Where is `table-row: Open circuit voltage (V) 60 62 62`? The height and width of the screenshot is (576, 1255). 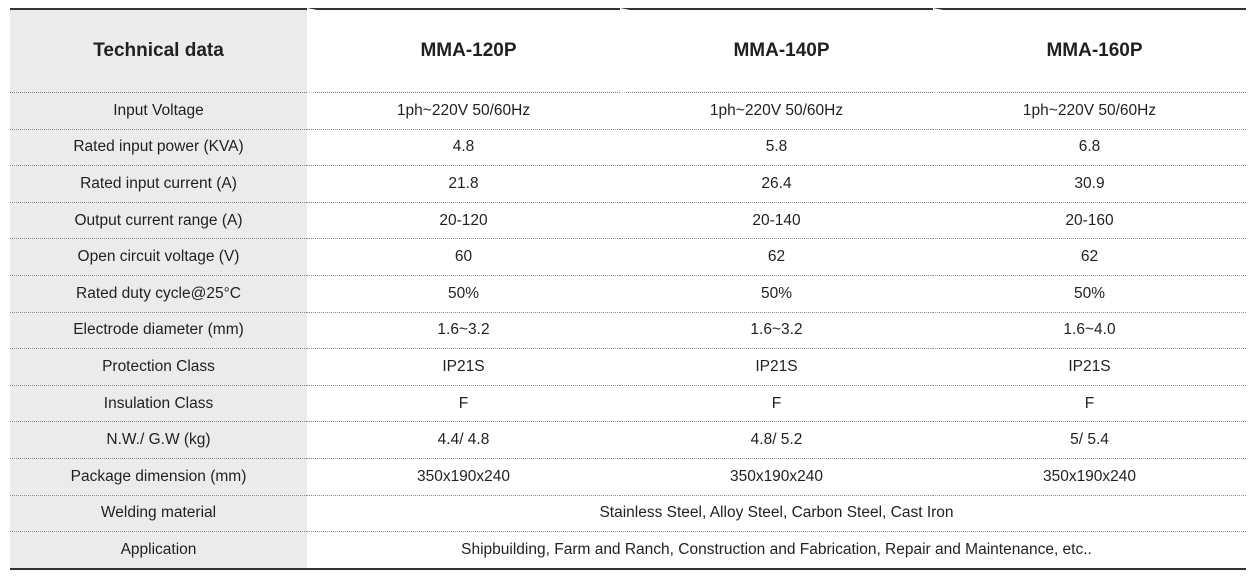 table-row: Open circuit voltage (V) 60 62 62 is located at coordinates (628, 257).